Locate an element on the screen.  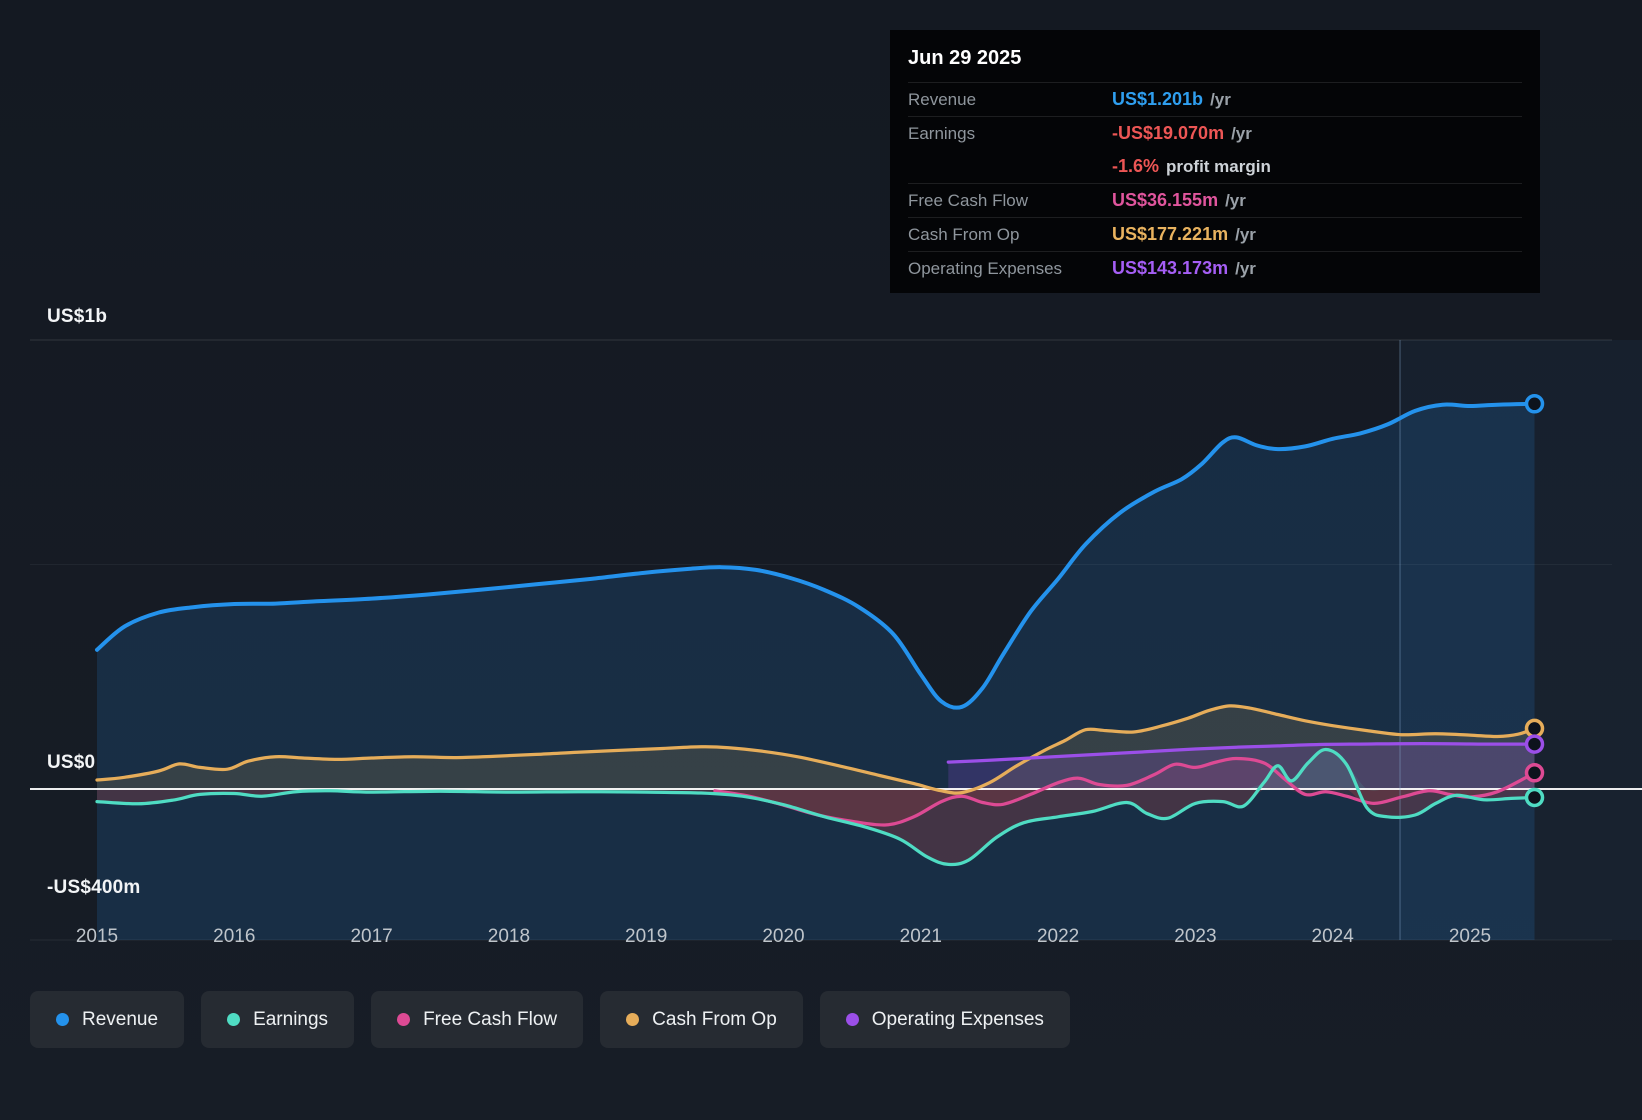
y-axis-label-zero: US$0 is located at coordinates (71, 762).